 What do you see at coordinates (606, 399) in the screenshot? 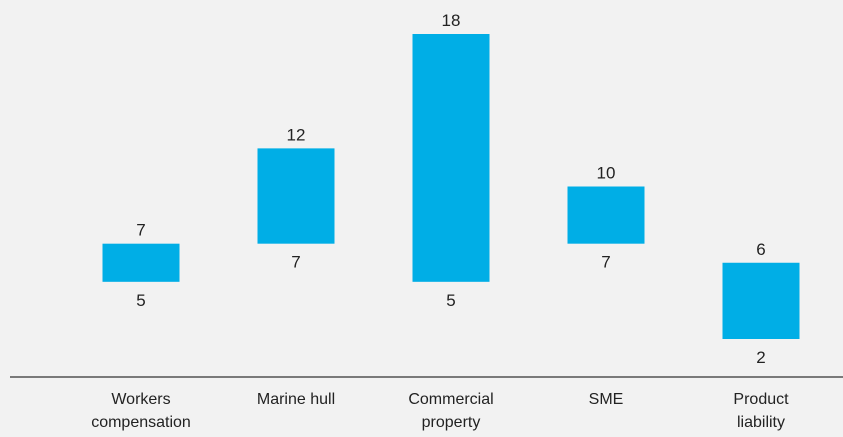
I see `category-tick-label: SME` at bounding box center [606, 399].